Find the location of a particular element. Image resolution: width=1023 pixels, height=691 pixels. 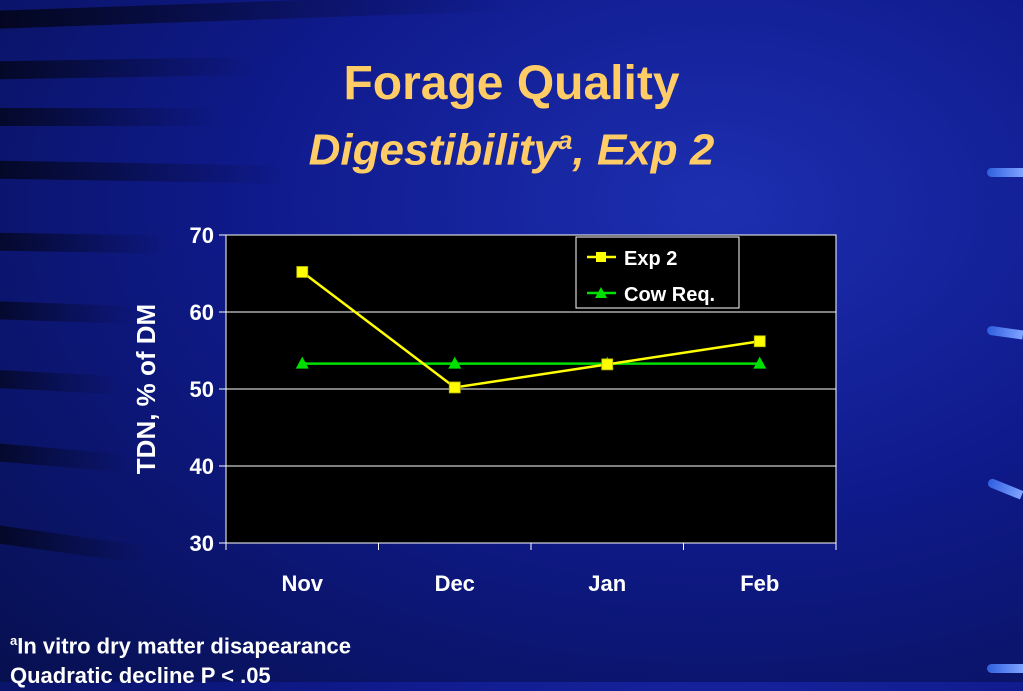

footnote-line-2: Quadratic decline P < .05 is located at coordinates (140, 676).